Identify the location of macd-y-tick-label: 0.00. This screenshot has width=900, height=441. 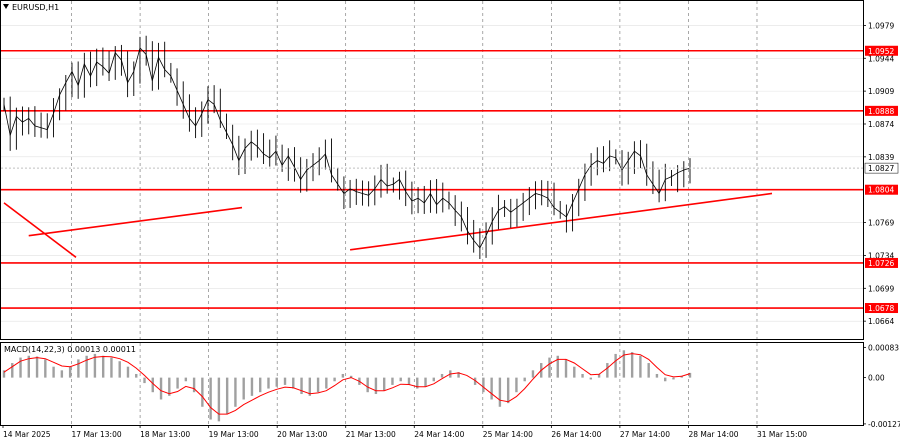
(876, 378).